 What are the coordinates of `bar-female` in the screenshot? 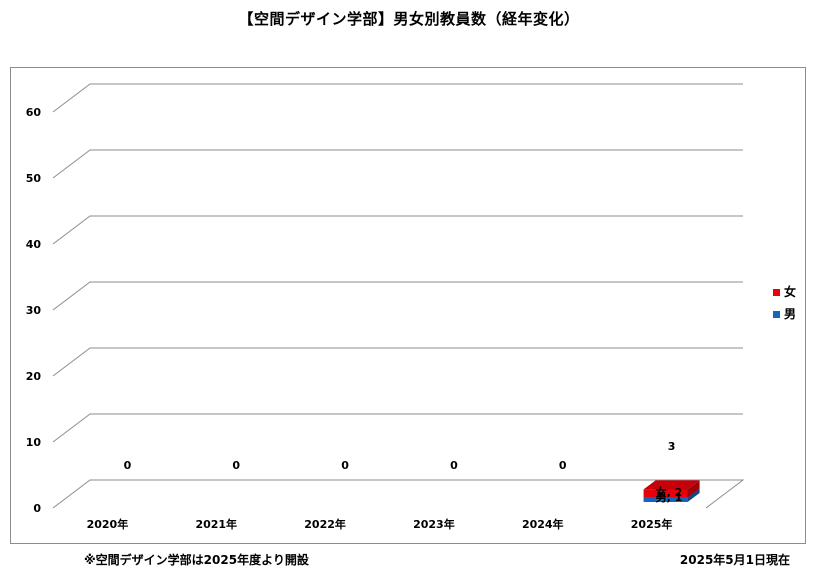 It's located at (671, 489).